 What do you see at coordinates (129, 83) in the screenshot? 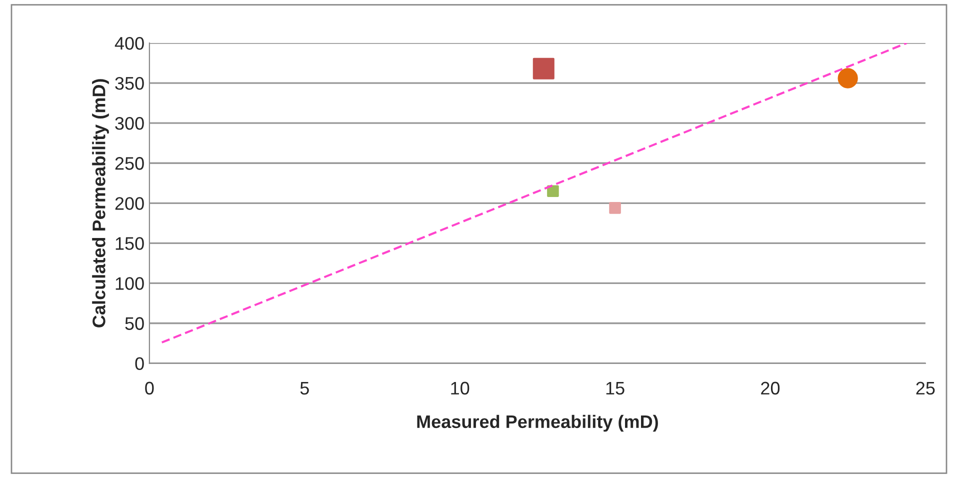
I see `y-tick-label: 350` at bounding box center [129, 83].